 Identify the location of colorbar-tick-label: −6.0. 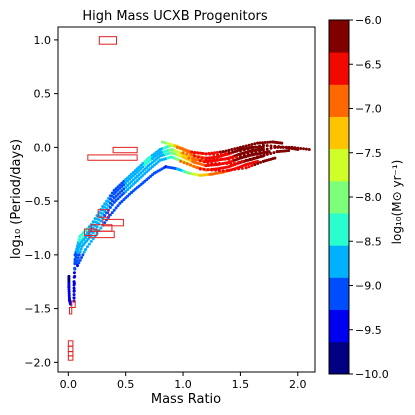
(368, 20).